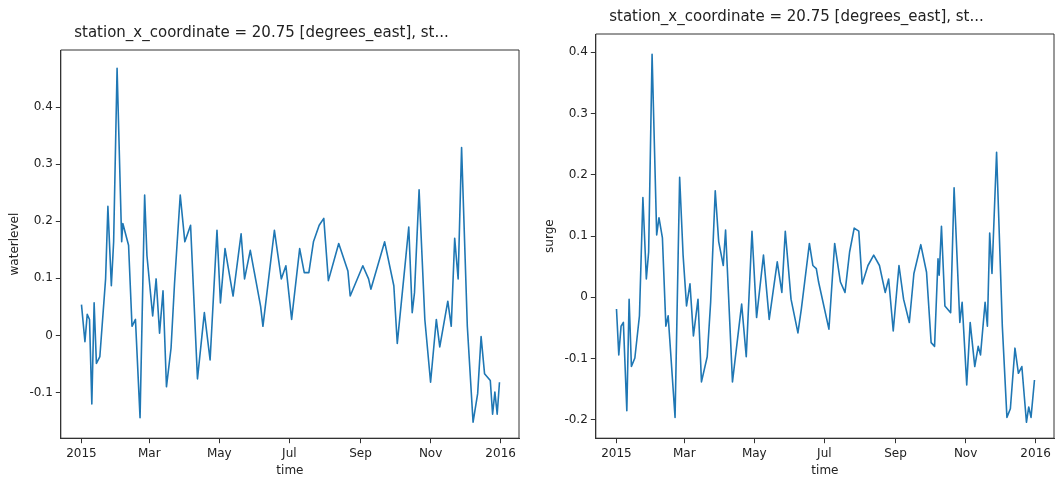  What do you see at coordinates (14, 244) in the screenshot?
I see `y-axis-title: waterlevel` at bounding box center [14, 244].